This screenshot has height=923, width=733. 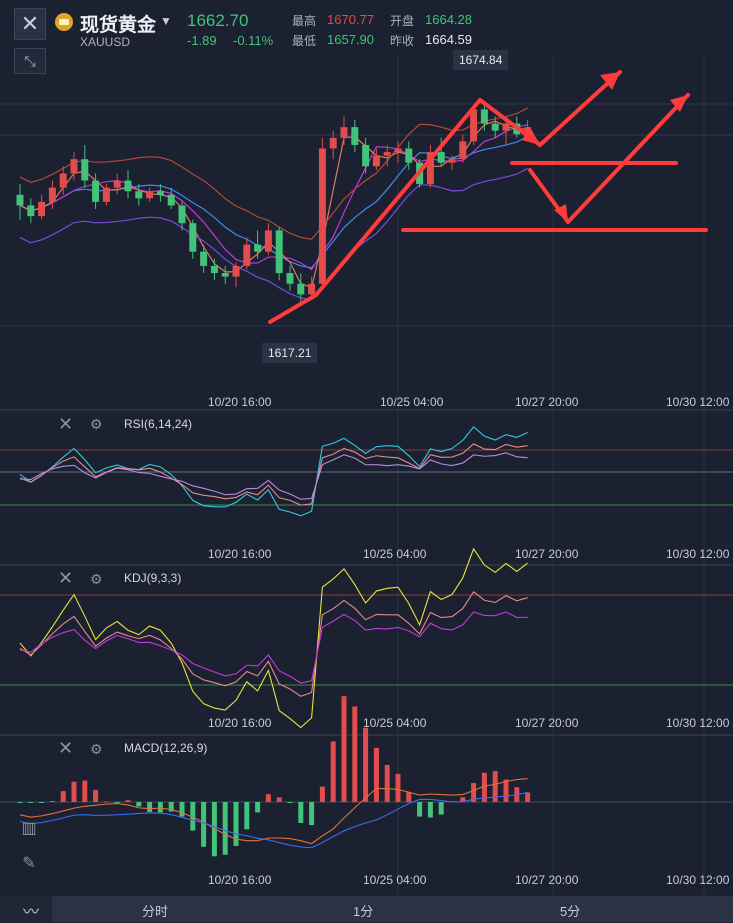 I want to click on tab-5min: 5分, so click(x=570, y=911).